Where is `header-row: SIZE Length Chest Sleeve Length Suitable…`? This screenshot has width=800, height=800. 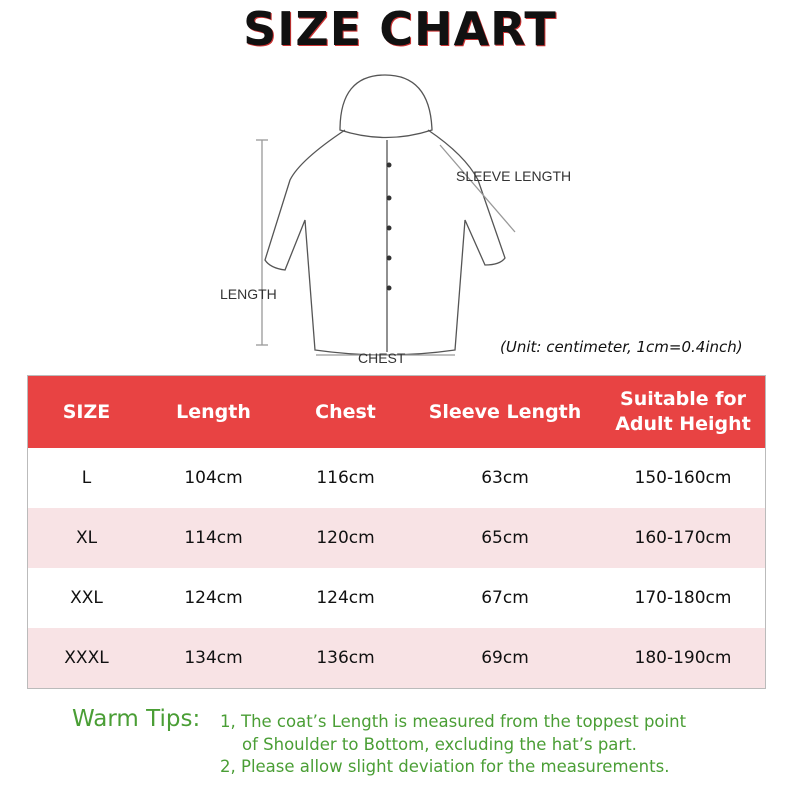 header-row: SIZE Length Chest Sleeve Length Suitable… is located at coordinates (396, 411).